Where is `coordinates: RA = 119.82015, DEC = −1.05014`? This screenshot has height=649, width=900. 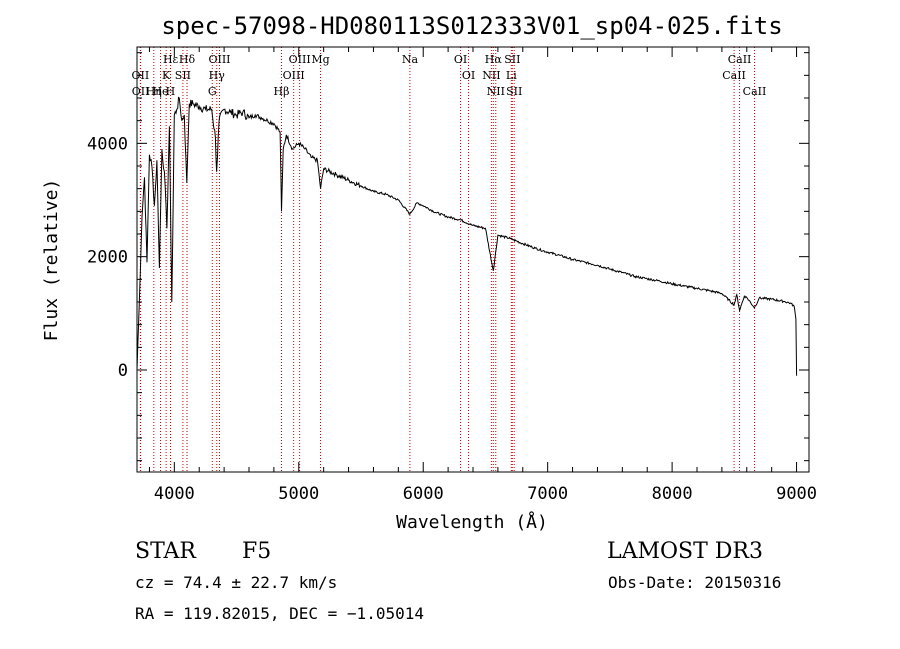
coordinates: RA = 119.82015, DEC = −1.05014 is located at coordinates (279, 613).